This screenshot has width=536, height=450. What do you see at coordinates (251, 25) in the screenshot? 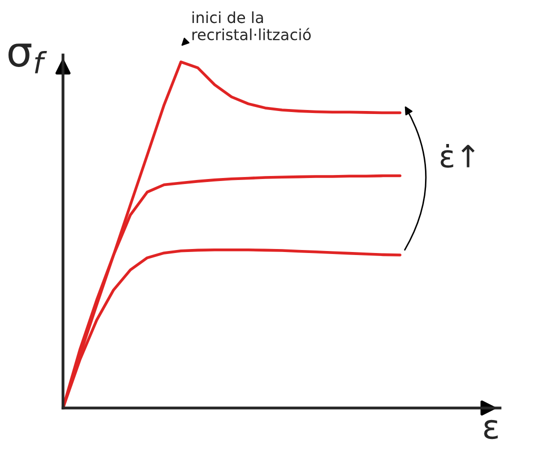
I see `text: inici de la recristal·lització` at bounding box center [251, 25].